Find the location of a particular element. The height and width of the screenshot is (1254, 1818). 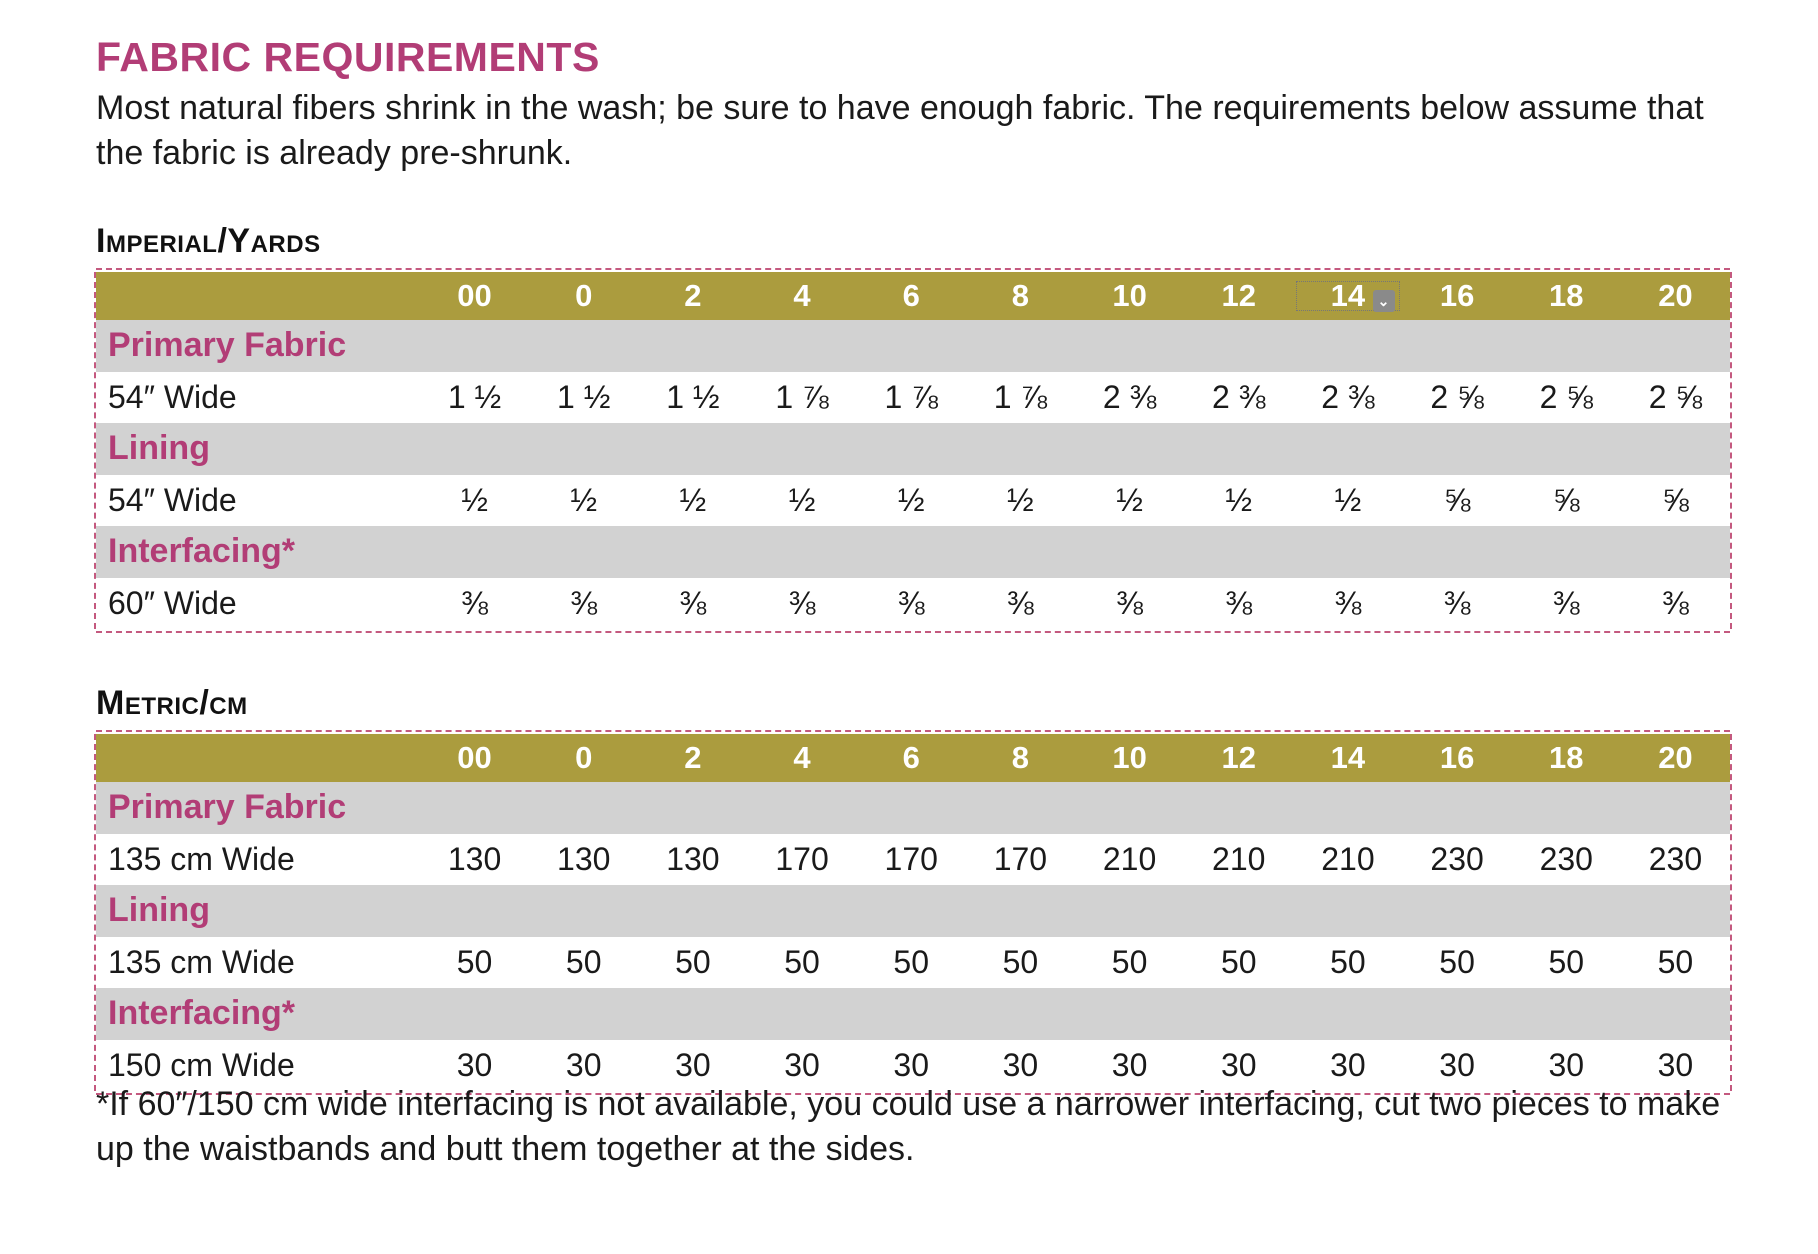

category-row: Lining is located at coordinates (913, 449).